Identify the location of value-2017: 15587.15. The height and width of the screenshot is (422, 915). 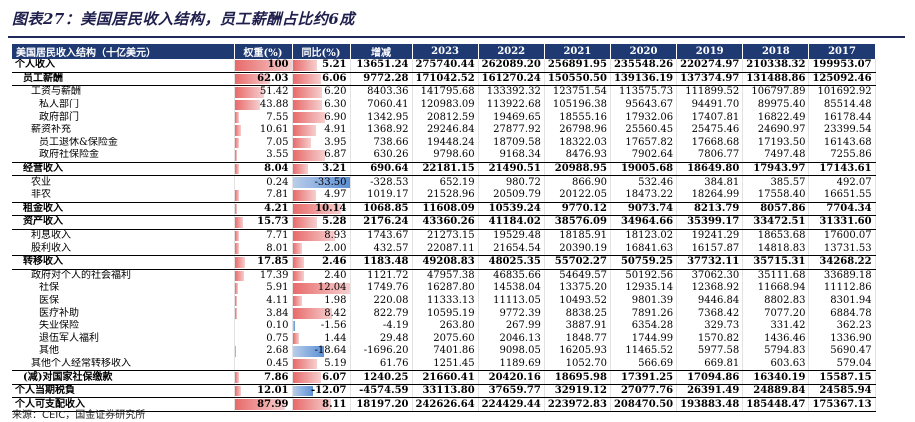
(842, 377).